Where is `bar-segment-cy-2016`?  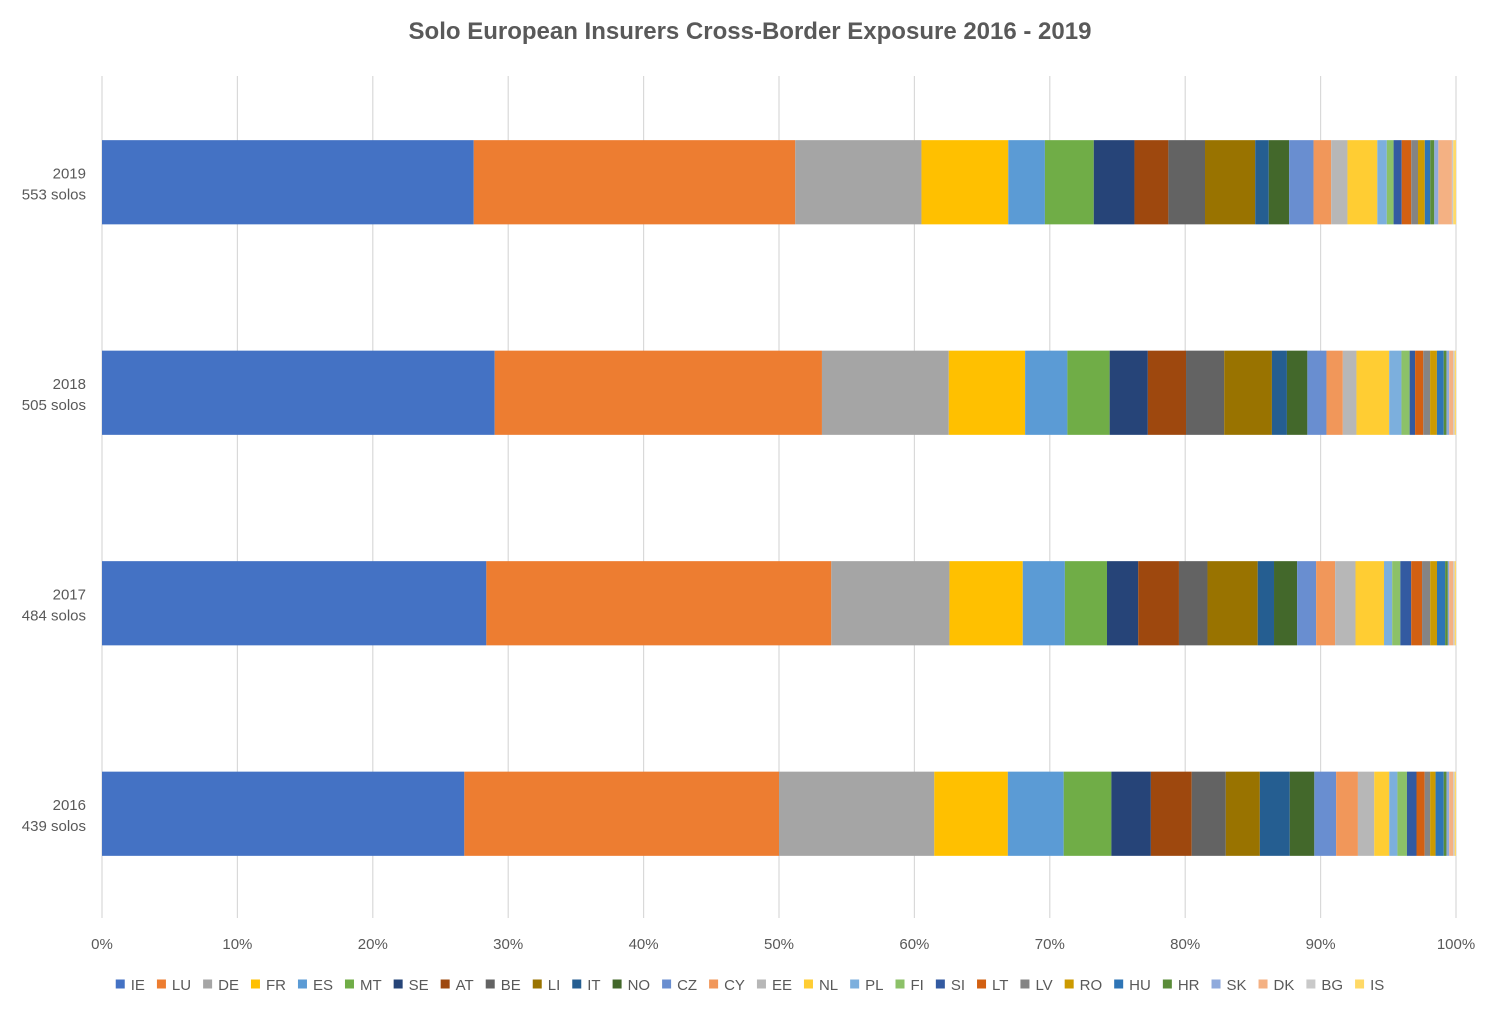
bar-segment-cy-2016 is located at coordinates (1347, 813).